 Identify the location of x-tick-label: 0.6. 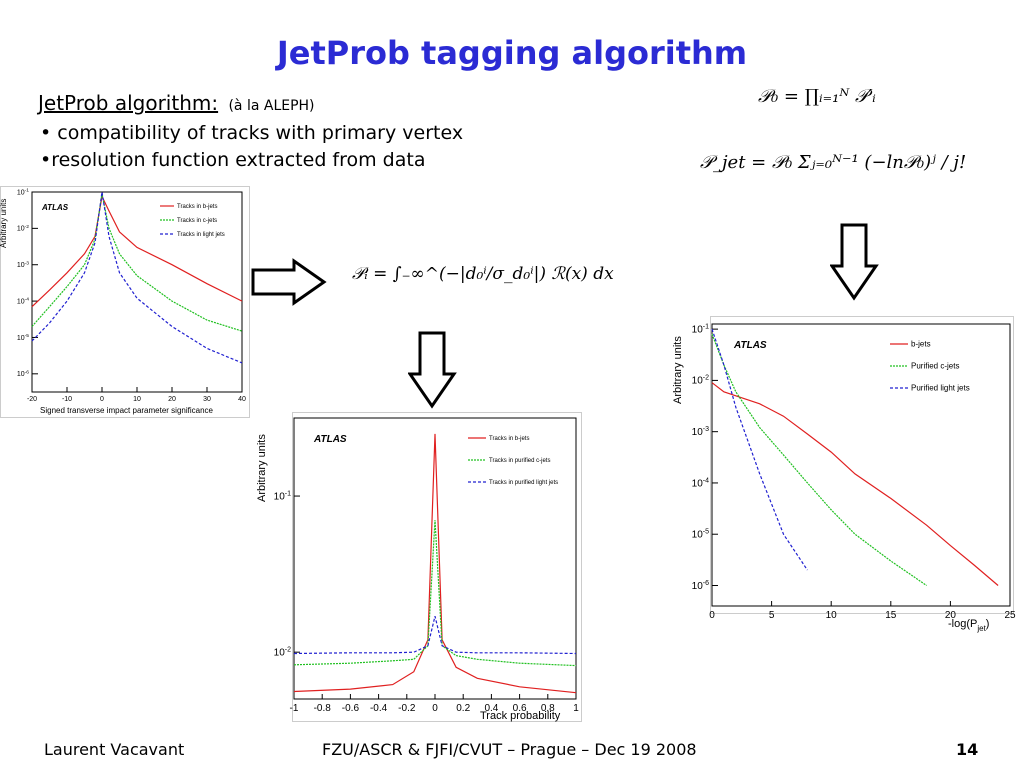
(520, 708).